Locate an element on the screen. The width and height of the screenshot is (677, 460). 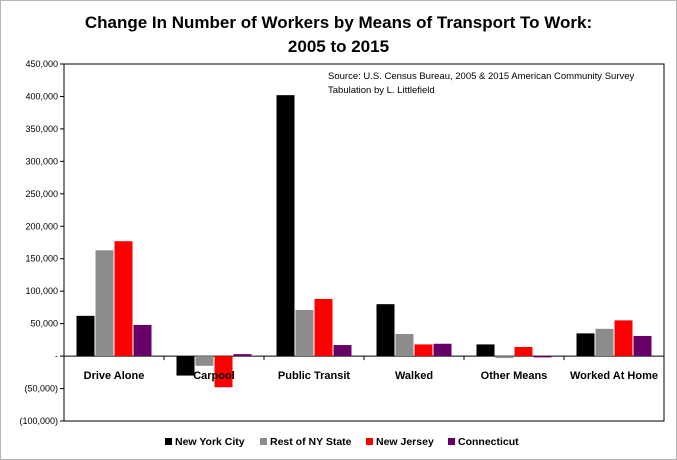
source-note-line-2: Tabulation by L. Littlefield is located at coordinates (381, 90).